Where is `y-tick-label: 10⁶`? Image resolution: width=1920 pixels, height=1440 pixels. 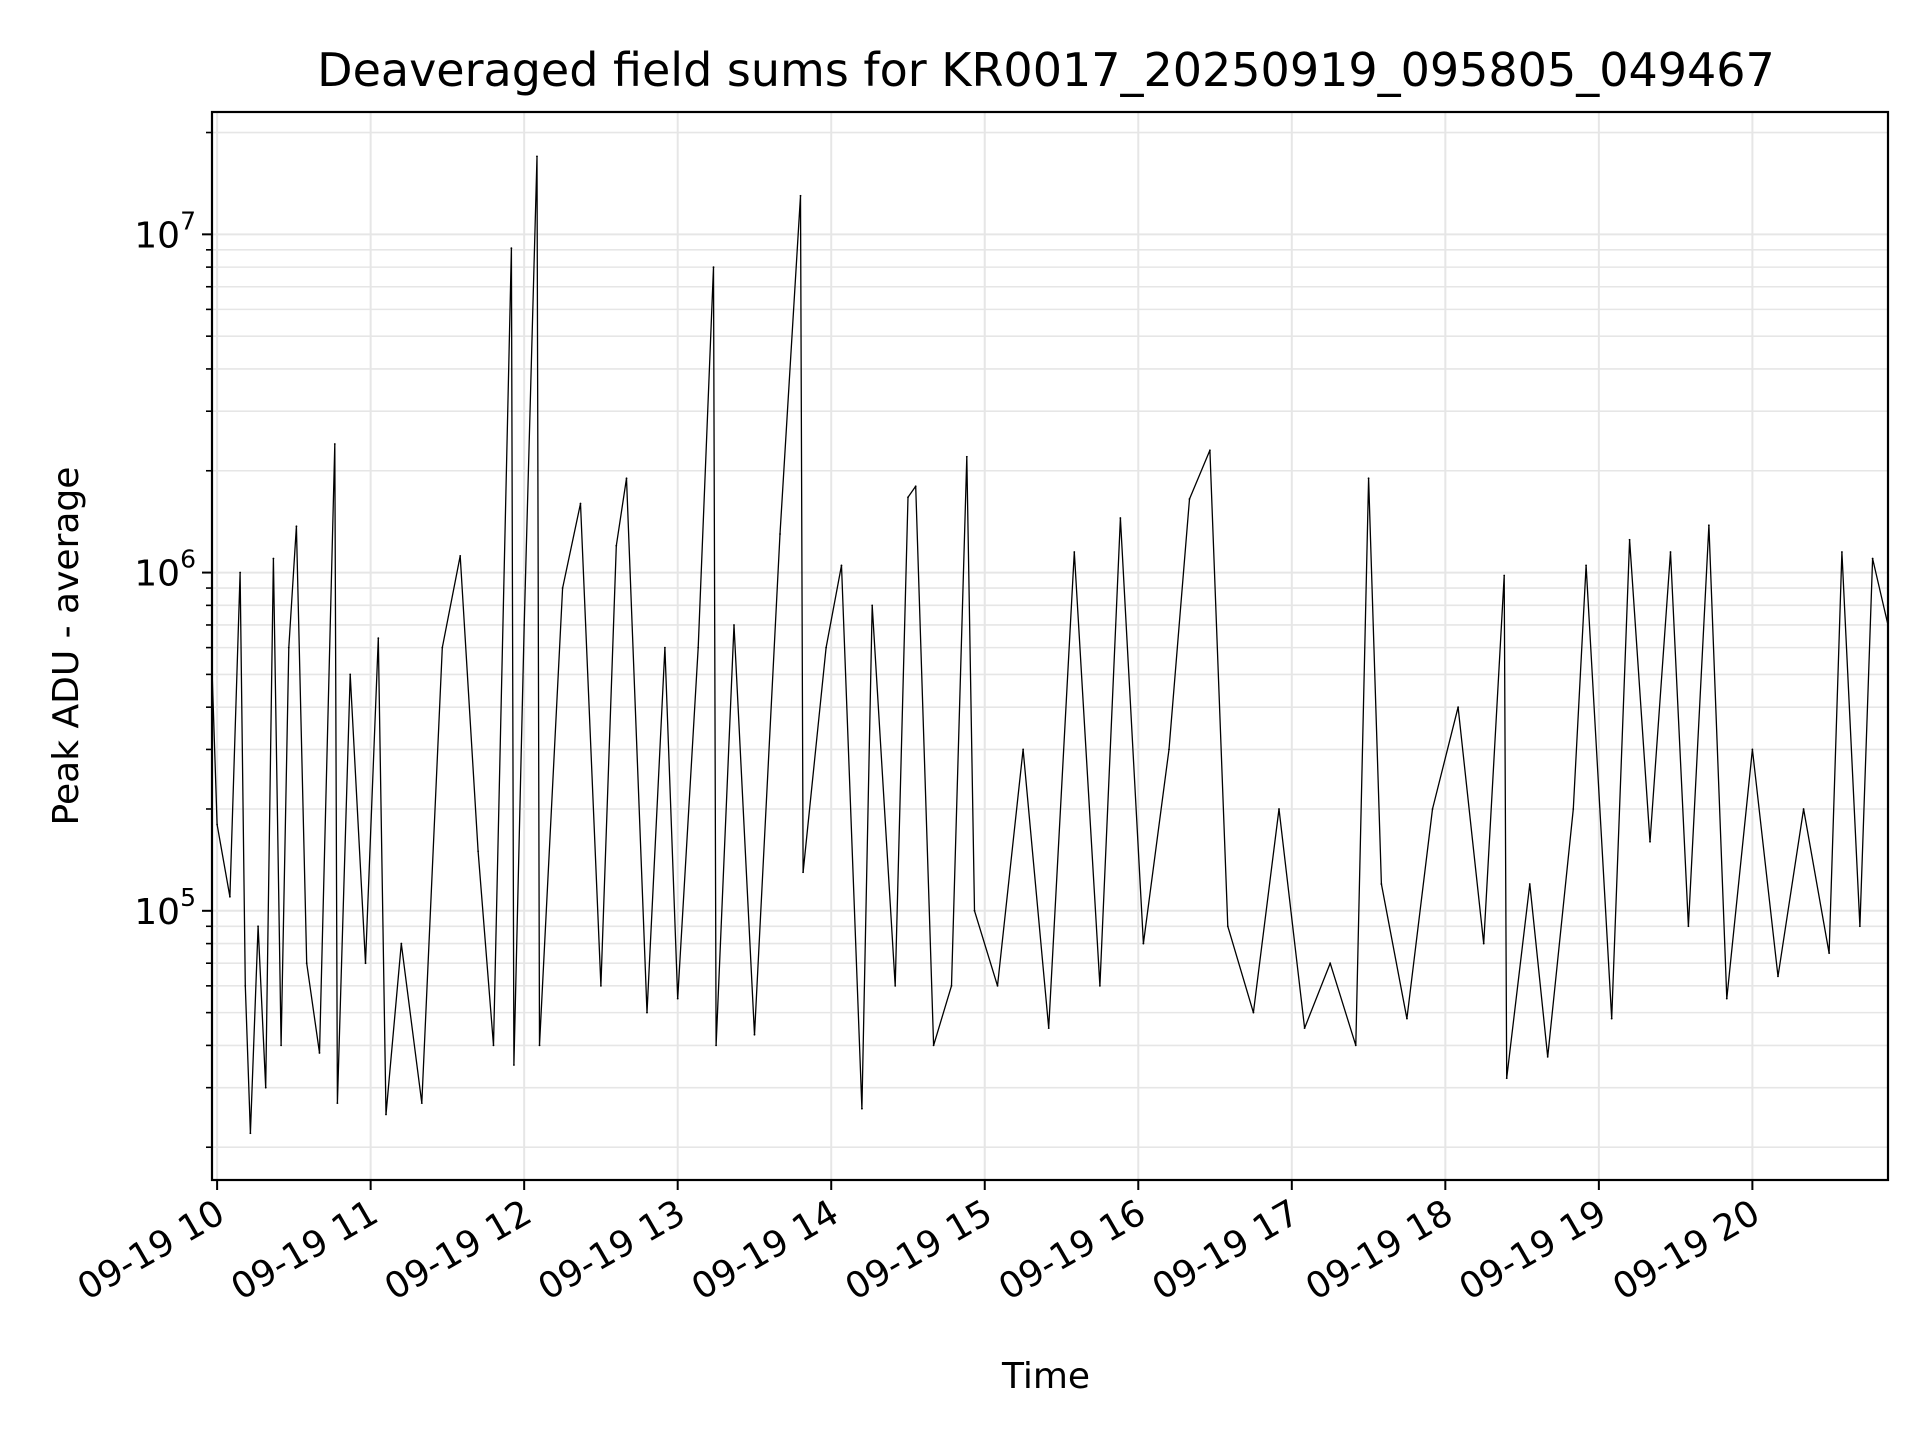 y-tick-label: 10⁶ is located at coordinates (165, 570).